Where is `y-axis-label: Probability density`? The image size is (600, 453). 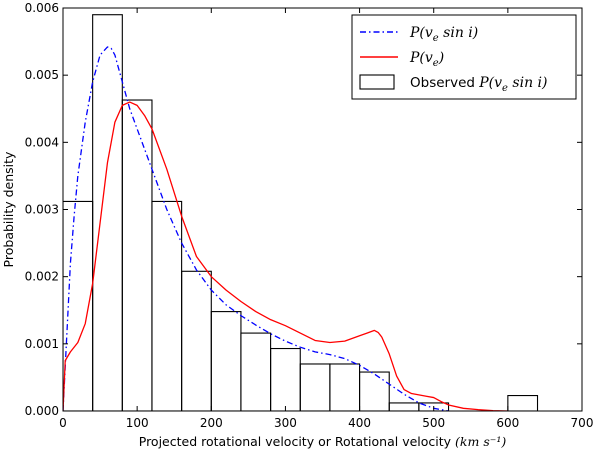
y-axis-label: Probability density is located at coordinates (8, 209).